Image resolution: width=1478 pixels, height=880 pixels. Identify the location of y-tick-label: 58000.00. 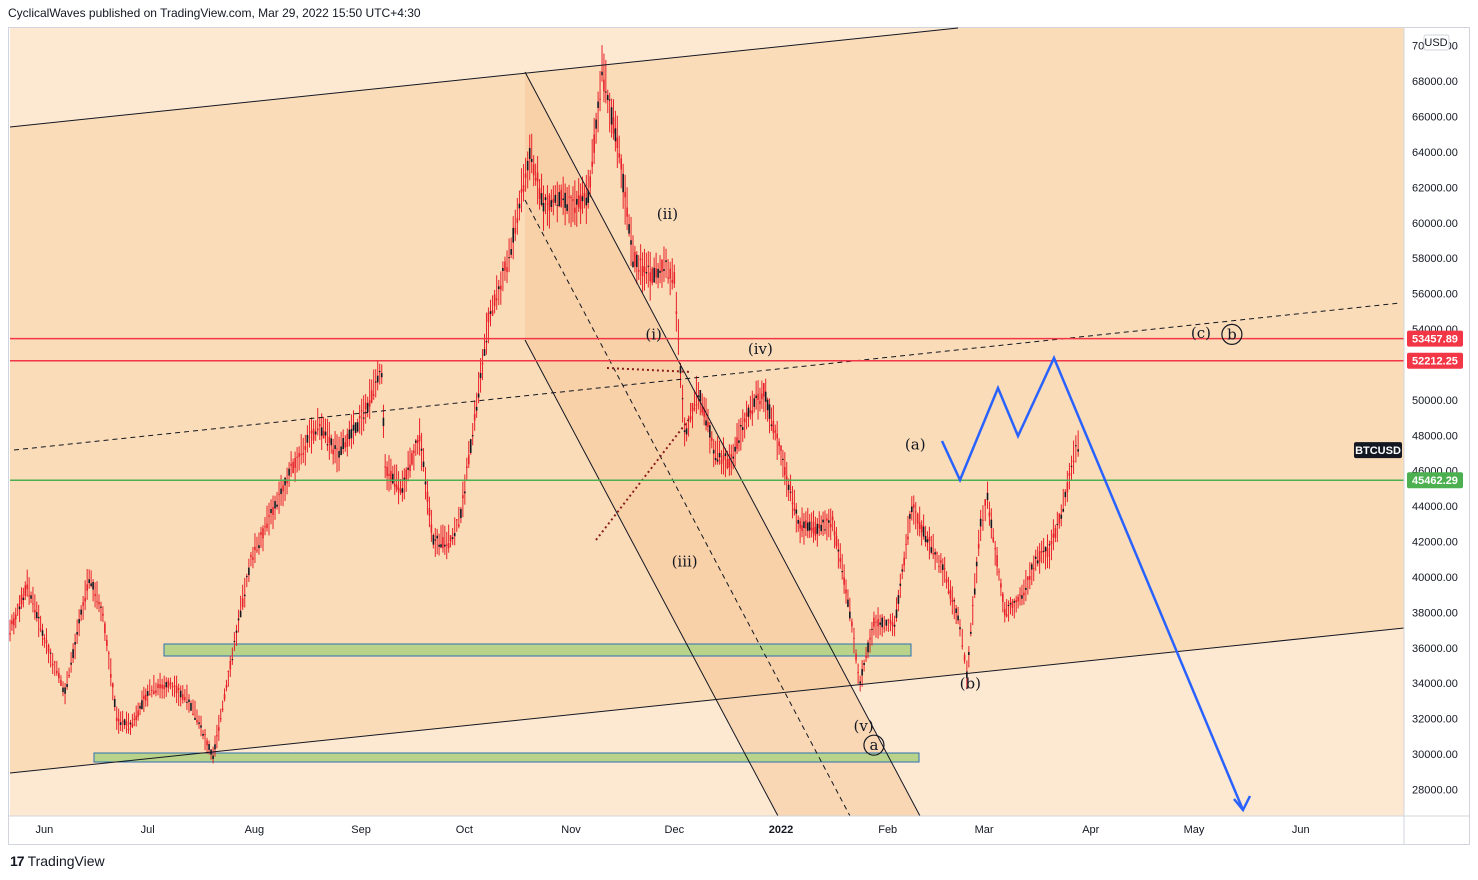
(1435, 259).